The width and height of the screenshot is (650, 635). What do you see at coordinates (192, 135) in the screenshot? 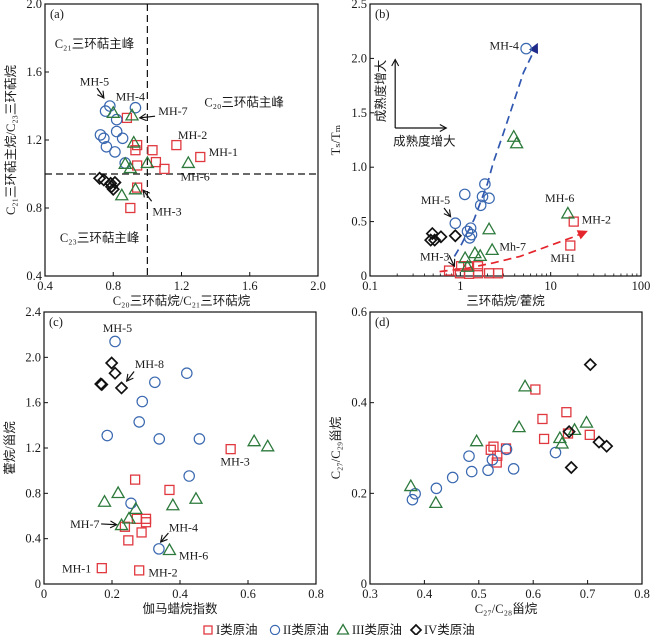
I see `sample-label: MH-2` at bounding box center [192, 135].